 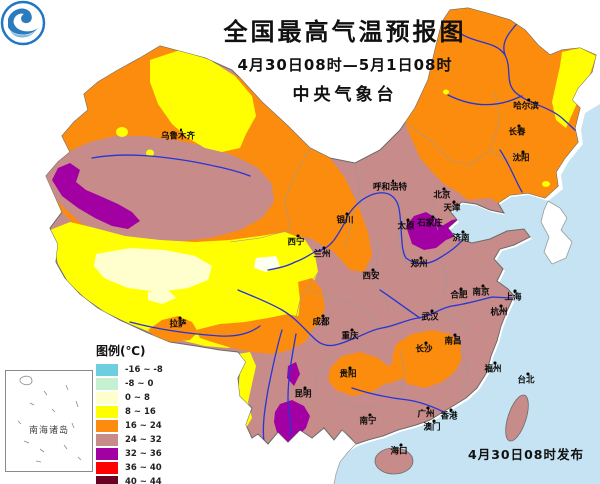 What do you see at coordinates (394, 461) in the screenshot?
I see `hainan-island` at bounding box center [394, 461].